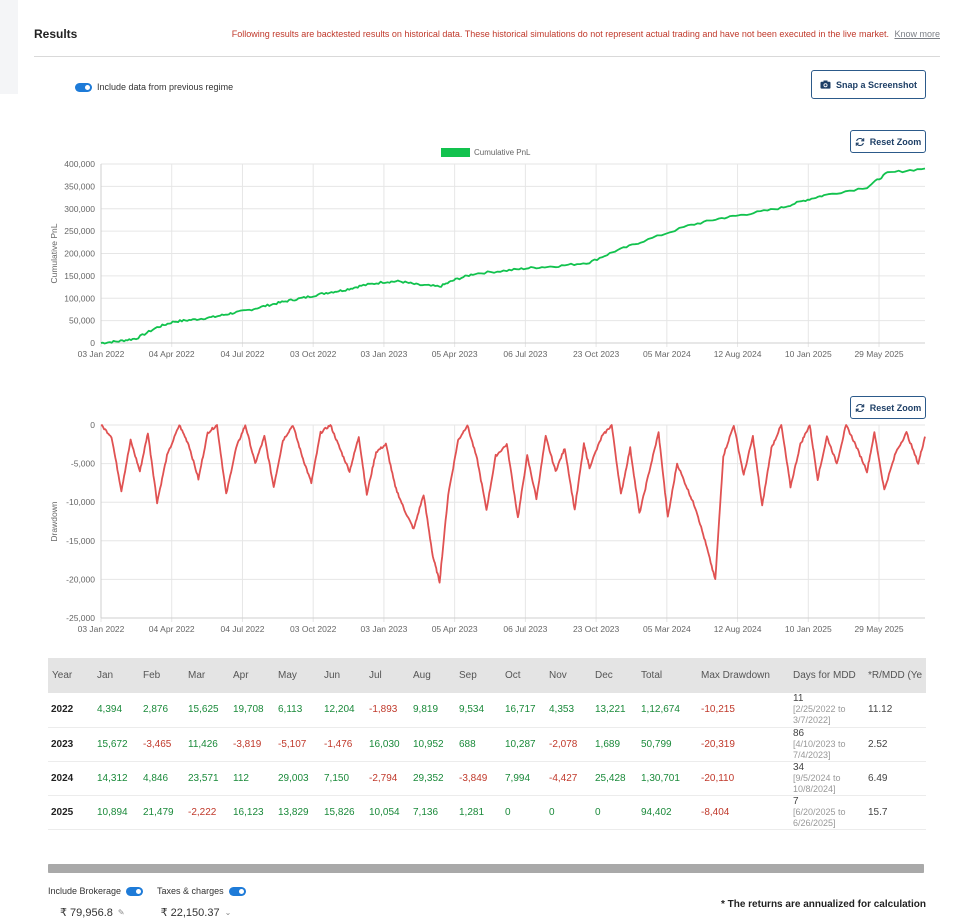 Image resolution: width=968 pixels, height=921 pixels. What do you see at coordinates (432, 778) in the screenshot?
I see `month-return-cell: 29,352` at bounding box center [432, 778].